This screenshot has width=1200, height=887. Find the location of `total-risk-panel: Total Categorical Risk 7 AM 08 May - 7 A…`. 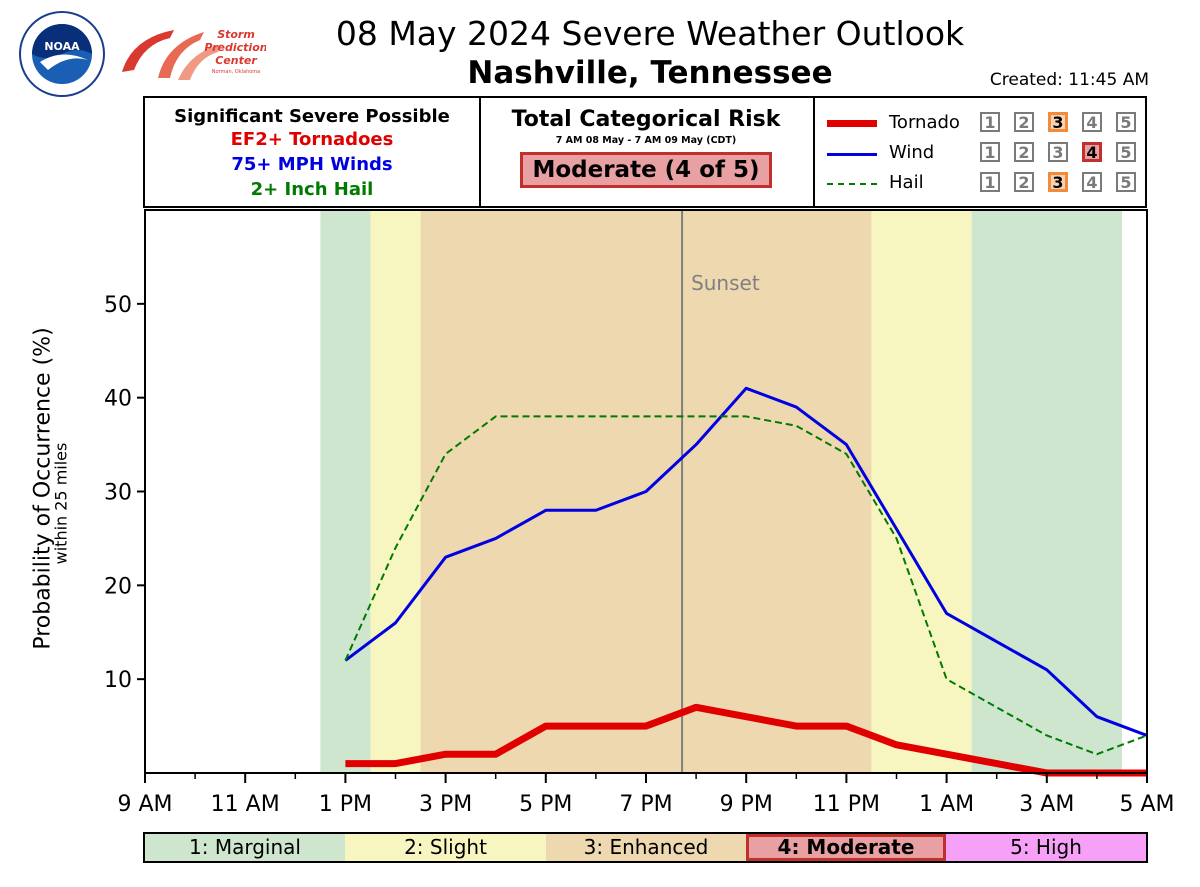

total-risk-panel: Total Categorical Risk 7 AM 08 May - 7 A… is located at coordinates (647, 152).